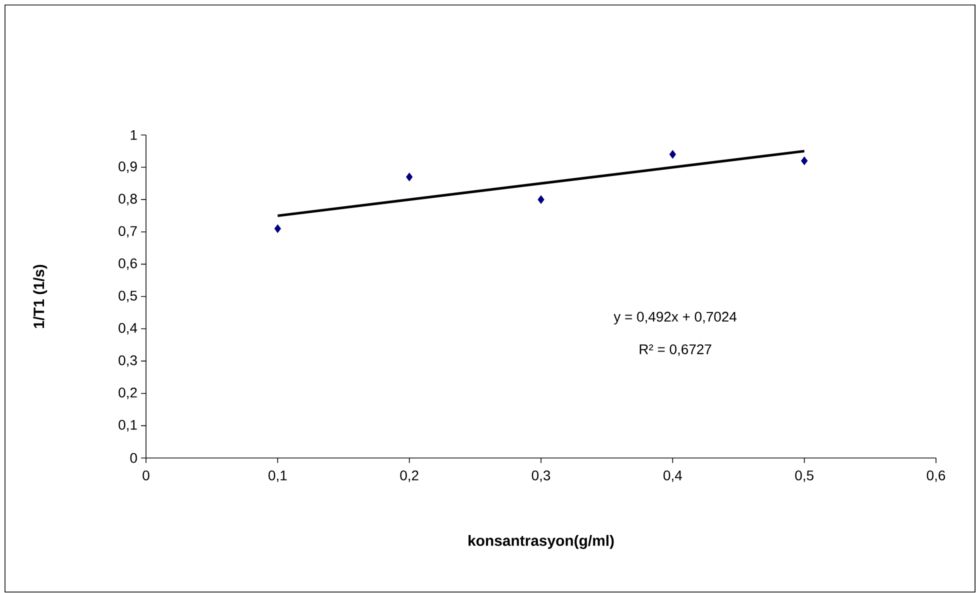  Describe the element at coordinates (146, 475) in the screenshot. I see `x-tick-label: 0` at that location.